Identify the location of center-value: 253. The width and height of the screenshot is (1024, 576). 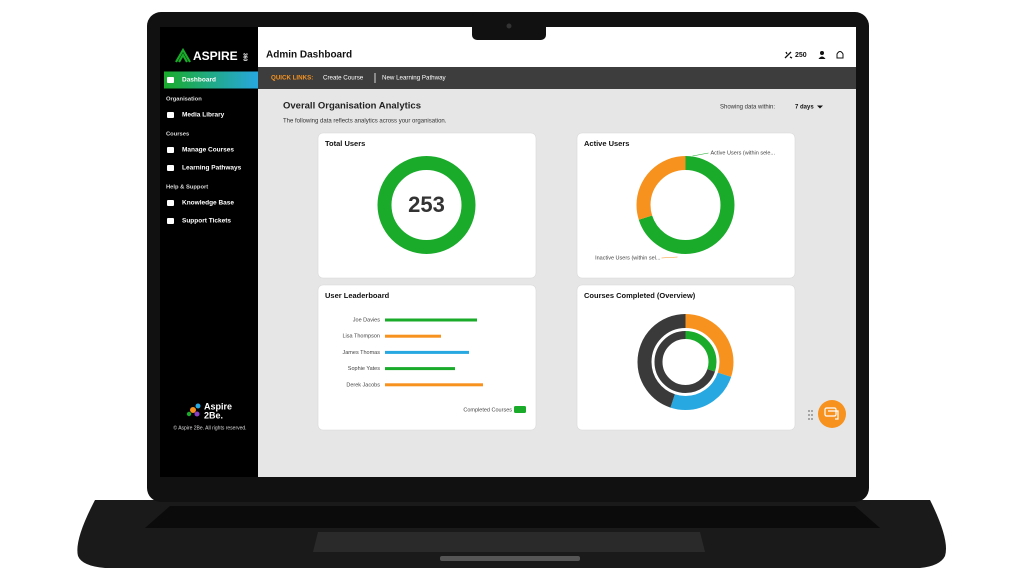
(426, 204).